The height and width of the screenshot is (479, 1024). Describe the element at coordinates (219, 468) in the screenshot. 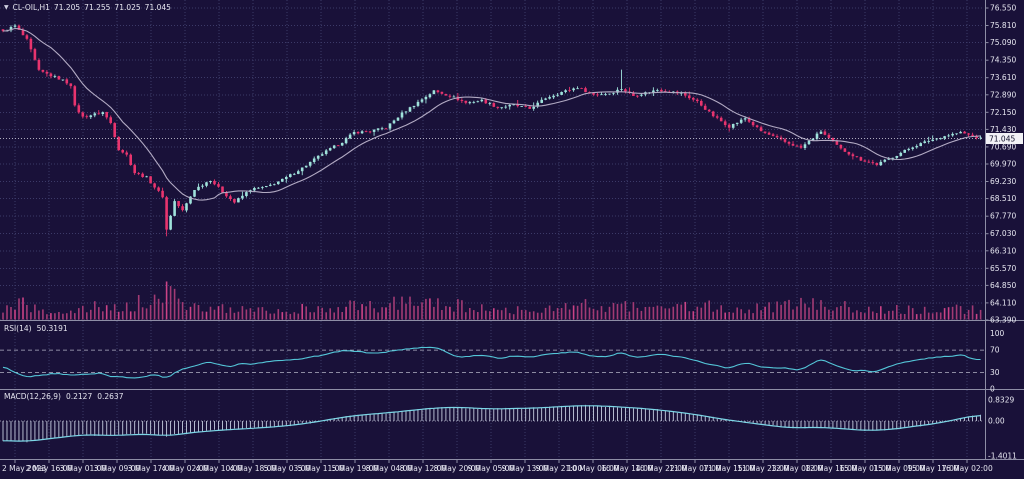

I see `time-axis-label: 4 May 10:00` at that location.